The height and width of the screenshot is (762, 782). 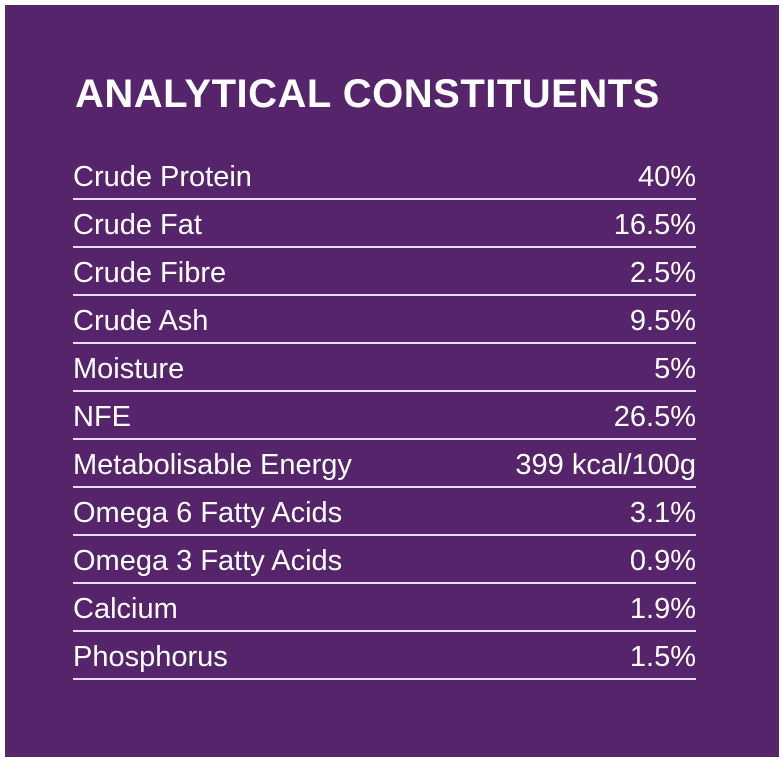 What do you see at coordinates (129, 369) in the screenshot?
I see `constituent-label: Moisture` at bounding box center [129, 369].